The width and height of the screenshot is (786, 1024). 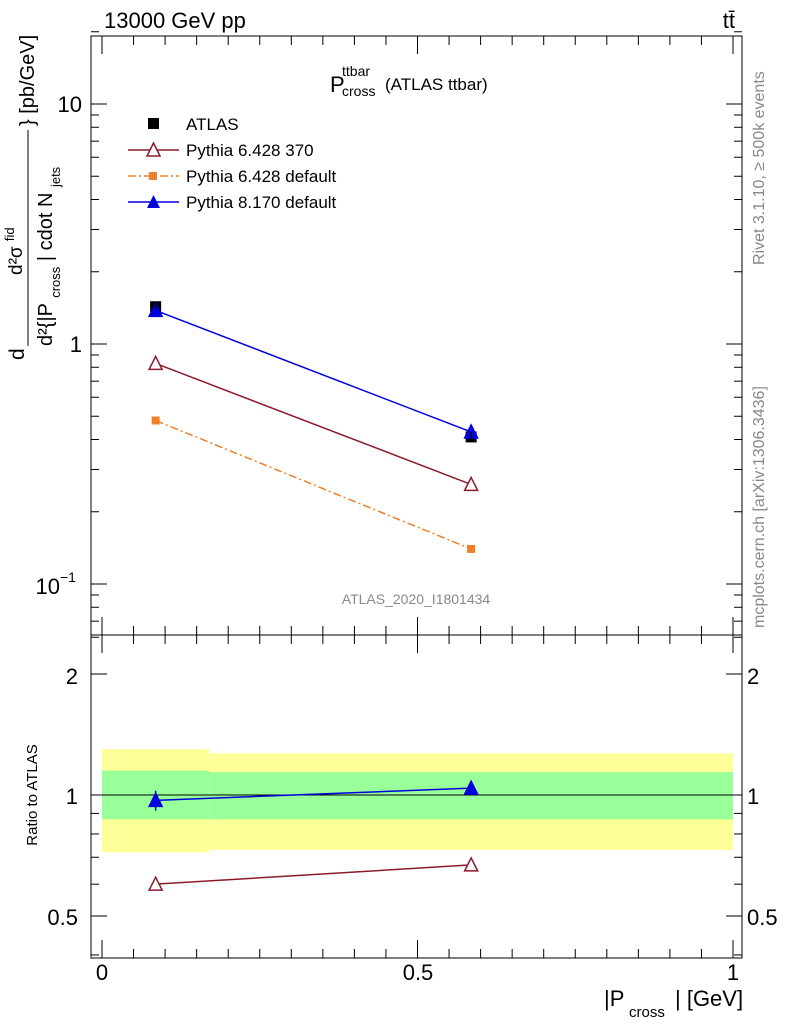 What do you see at coordinates (212, 124) in the screenshot?
I see `legend-label-atlas: ATLAS` at bounding box center [212, 124].